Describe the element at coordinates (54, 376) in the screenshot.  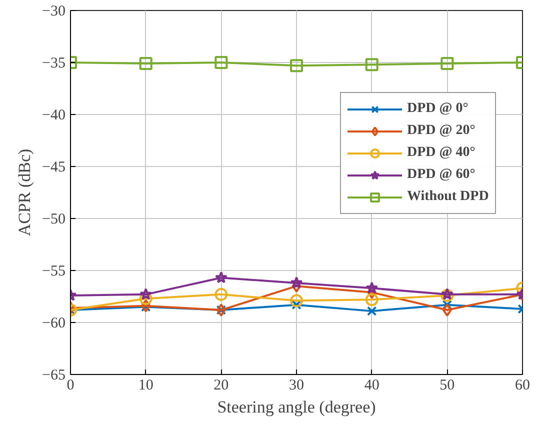
I see `y-tick-label: −65` at that location.